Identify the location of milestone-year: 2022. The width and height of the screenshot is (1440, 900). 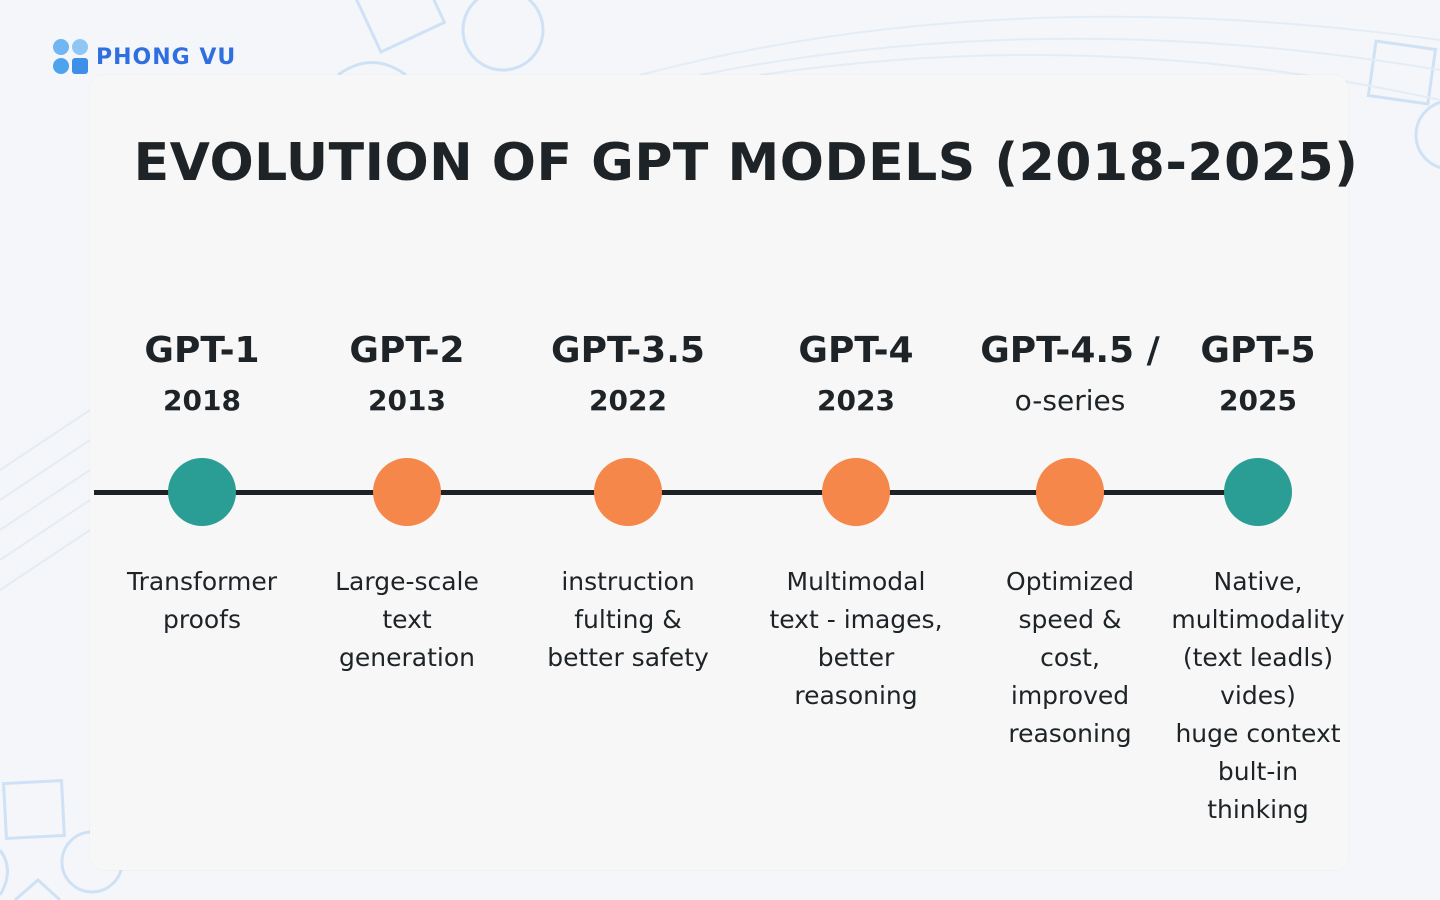
(628, 400).